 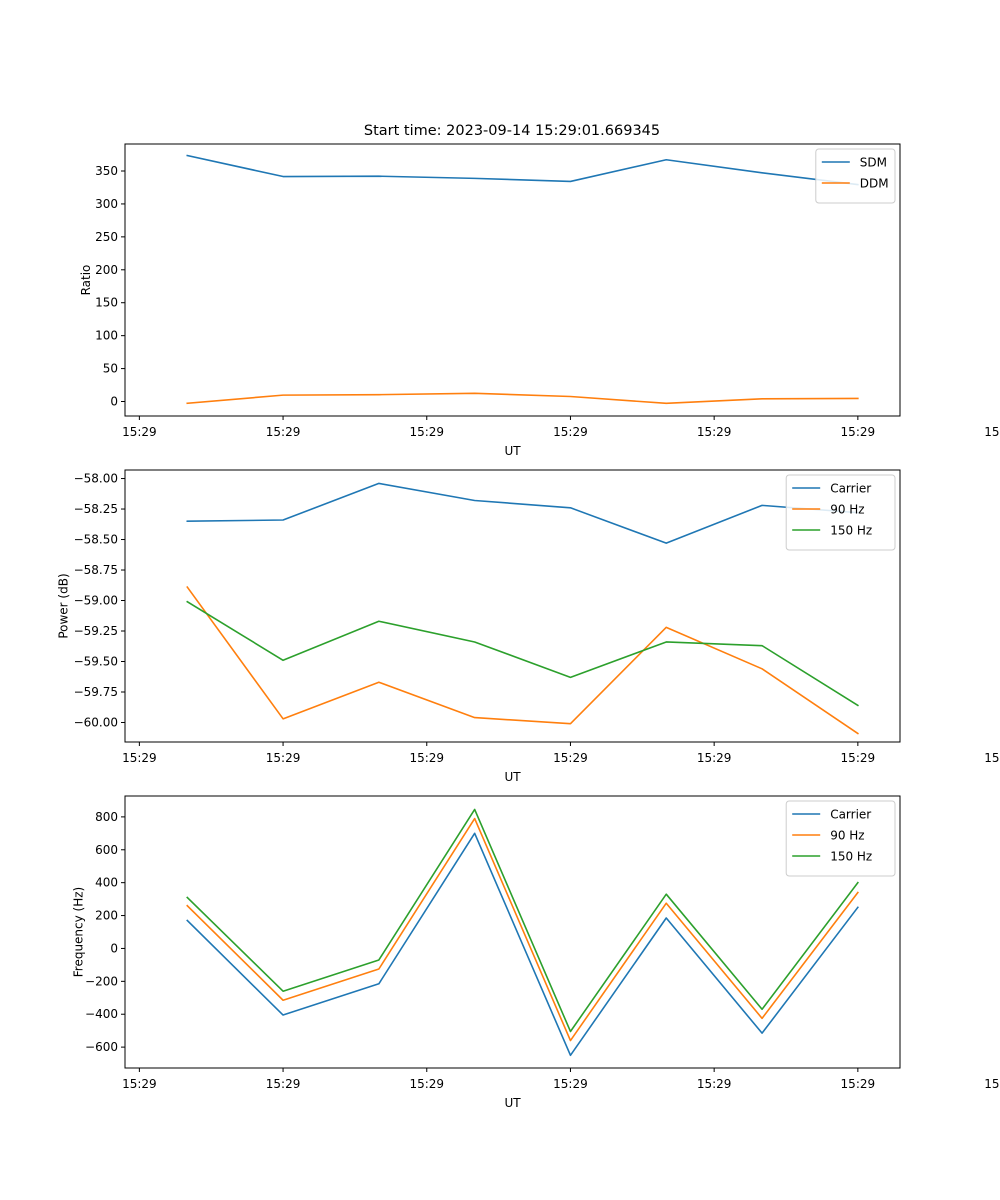 I want to click on frequency-y-tick-label: 600, so click(x=106, y=850).